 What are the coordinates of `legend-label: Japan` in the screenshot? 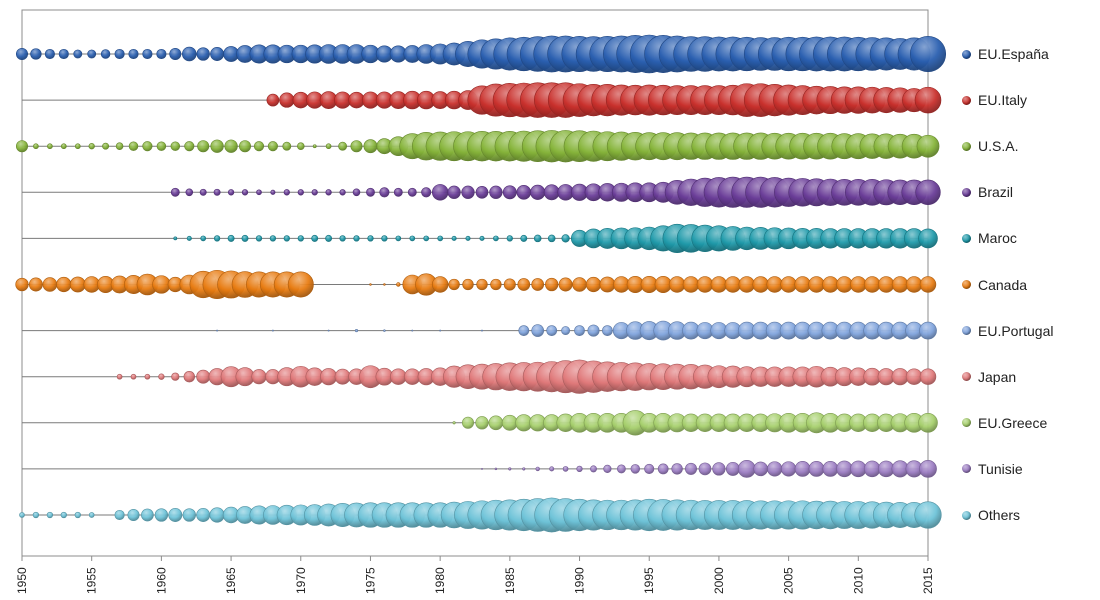 It's located at (997, 376).